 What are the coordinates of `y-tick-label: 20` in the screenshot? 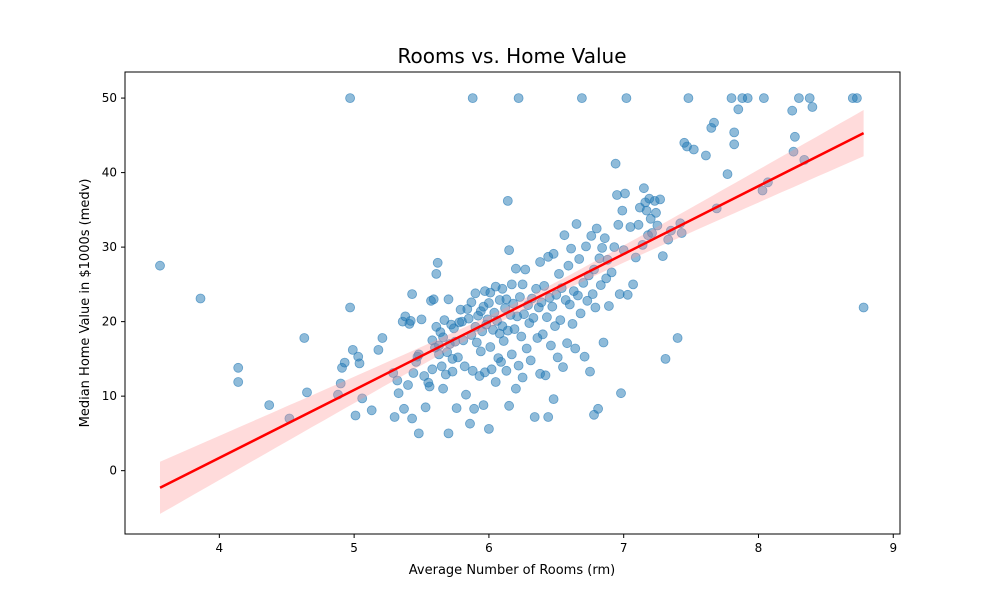 It's located at (109, 322).